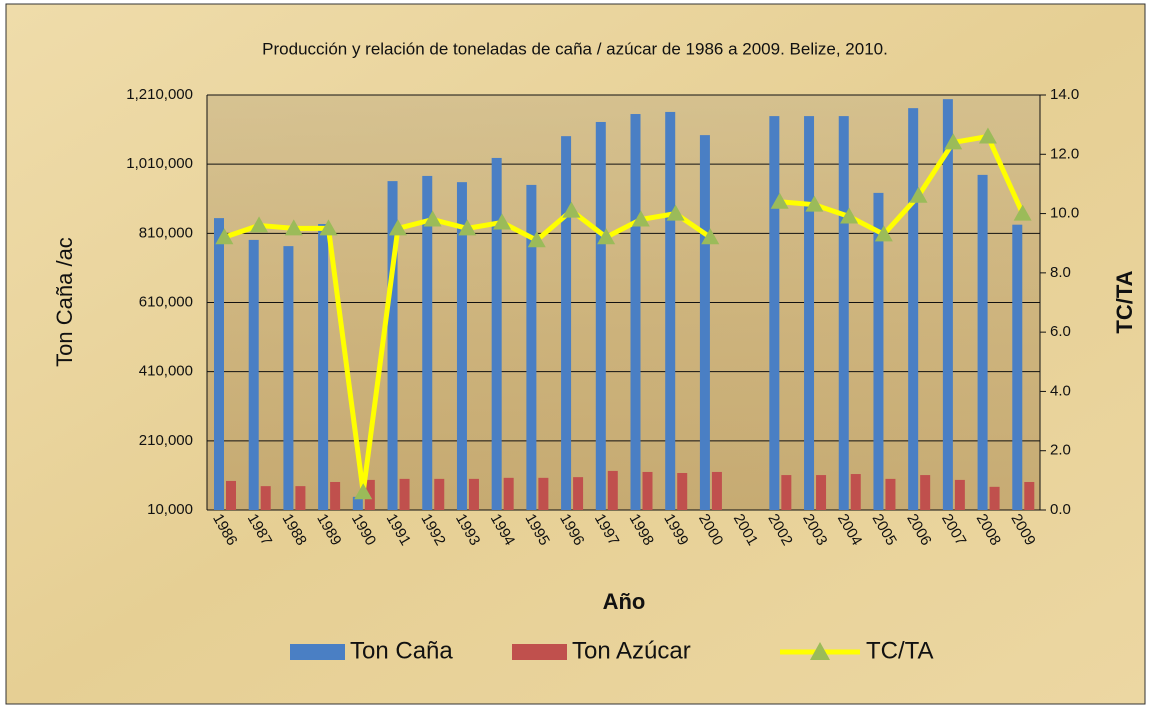 This screenshot has height=718, width=1151. Describe the element at coordinates (159, 163) in the screenshot. I see `y-tick-label: 1,010,000` at that location.